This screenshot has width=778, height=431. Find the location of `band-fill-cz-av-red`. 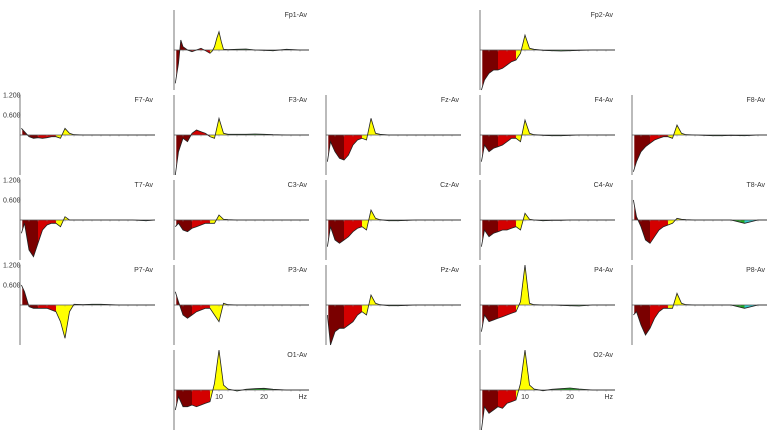

band-fill-cz-av-red is located at coordinates (353, 230).